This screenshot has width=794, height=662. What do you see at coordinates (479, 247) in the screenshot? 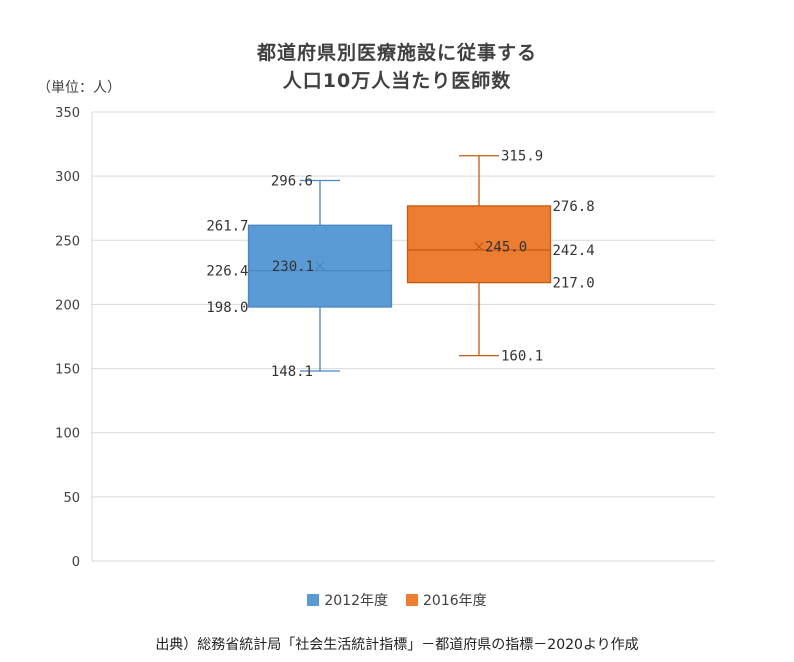
I see `mean-marker-2016` at bounding box center [479, 247].